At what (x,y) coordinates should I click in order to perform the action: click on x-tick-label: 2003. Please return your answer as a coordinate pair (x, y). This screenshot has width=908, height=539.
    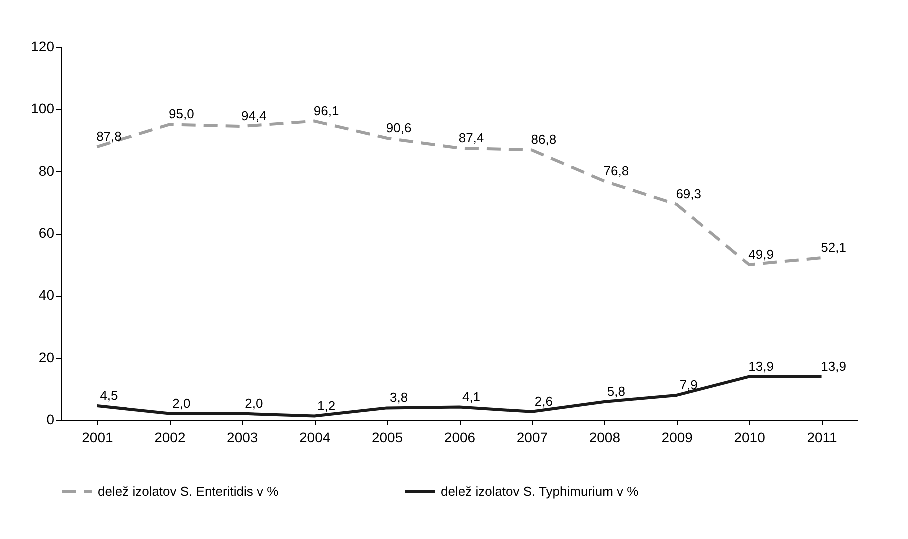
    Looking at the image, I should click on (242, 438).